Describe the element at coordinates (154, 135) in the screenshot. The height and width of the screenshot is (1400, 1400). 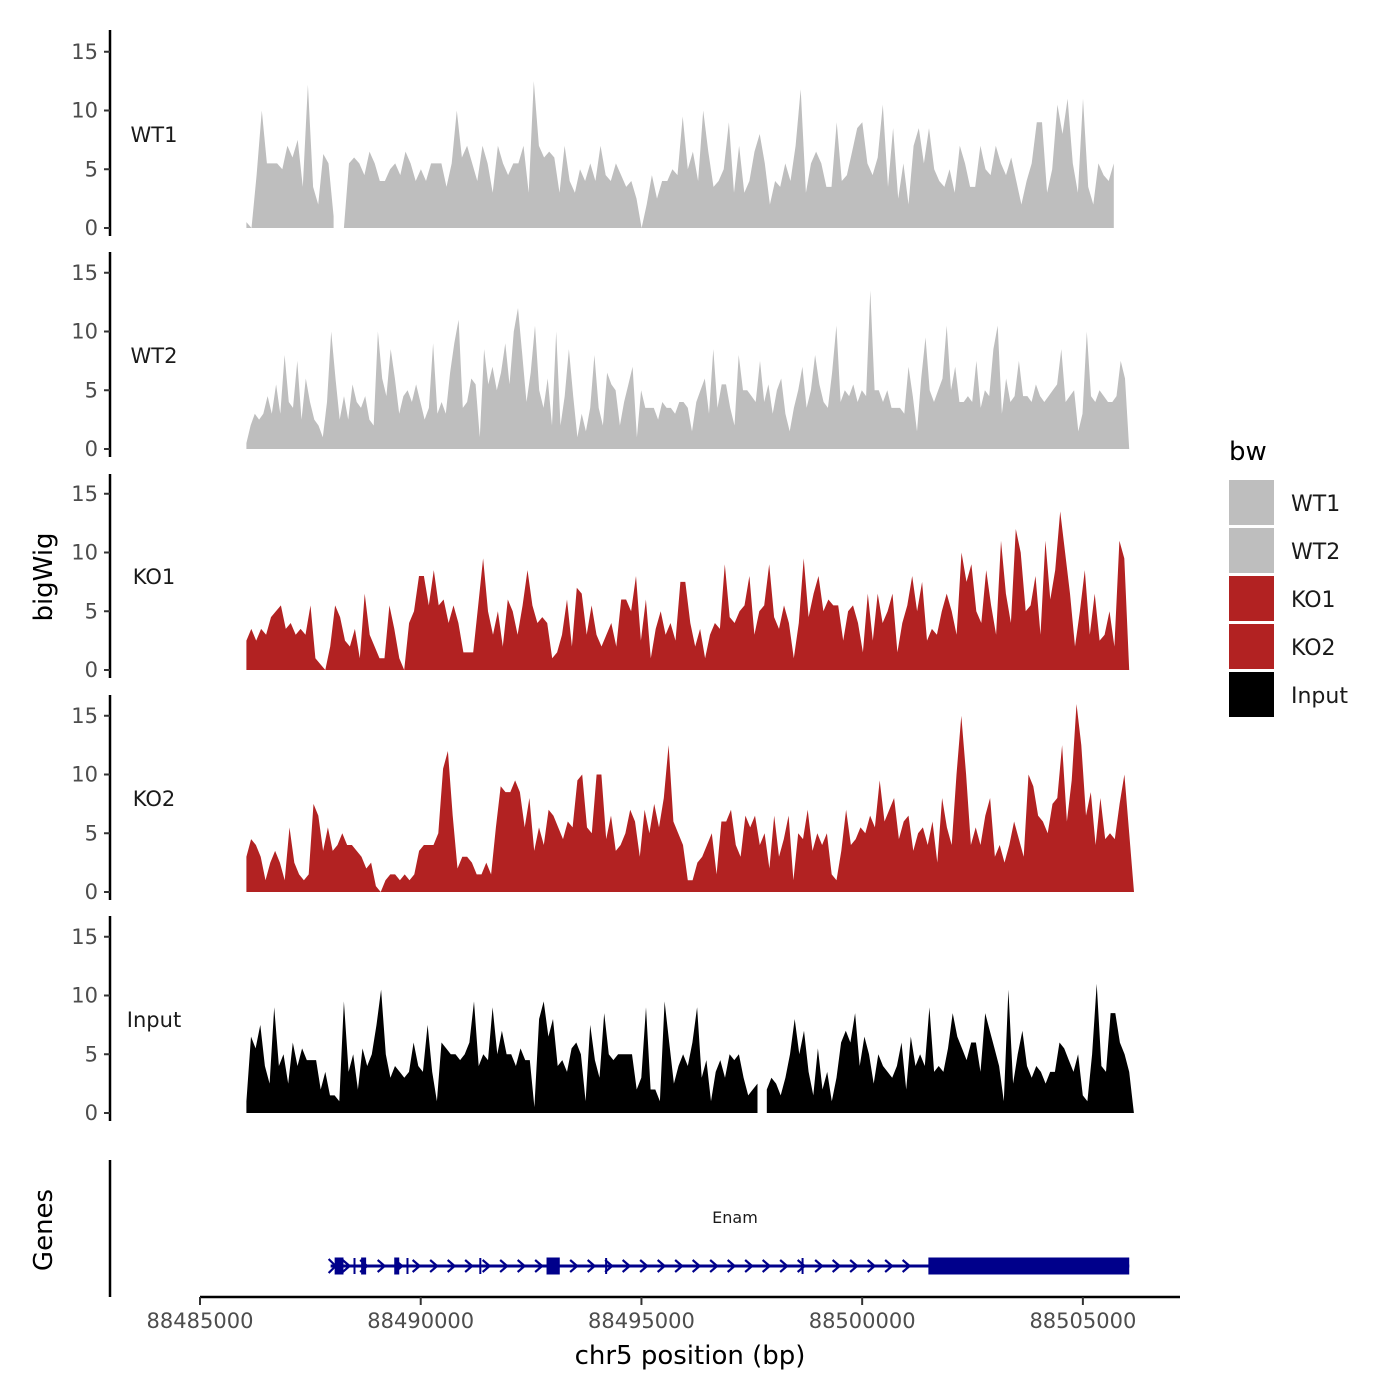
I see `track-label: WT1` at that location.